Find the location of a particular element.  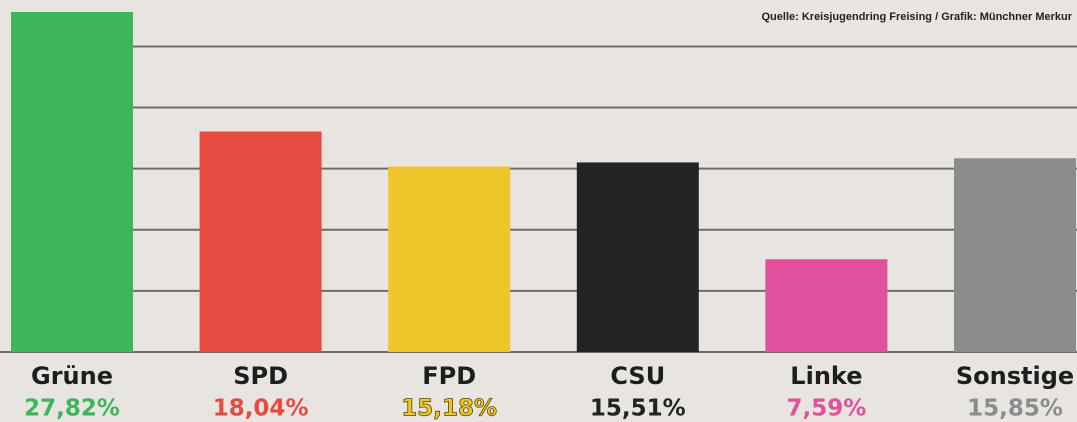

value-label: 15,18% is located at coordinates (449, 409).